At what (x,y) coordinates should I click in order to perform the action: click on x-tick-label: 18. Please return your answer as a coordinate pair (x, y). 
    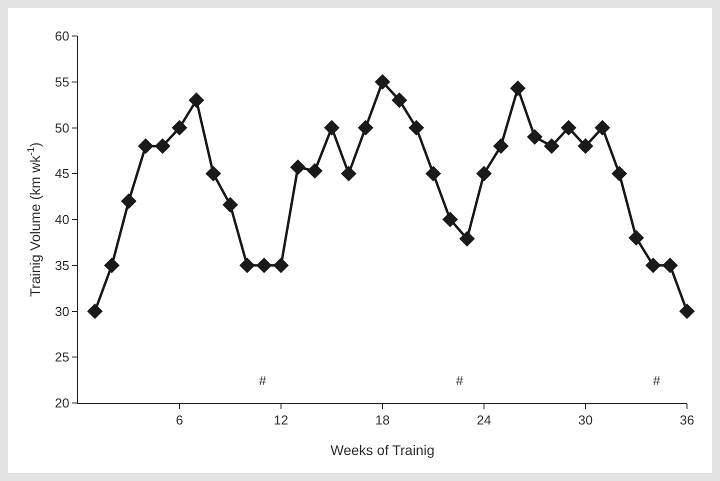
    Looking at the image, I should click on (382, 420).